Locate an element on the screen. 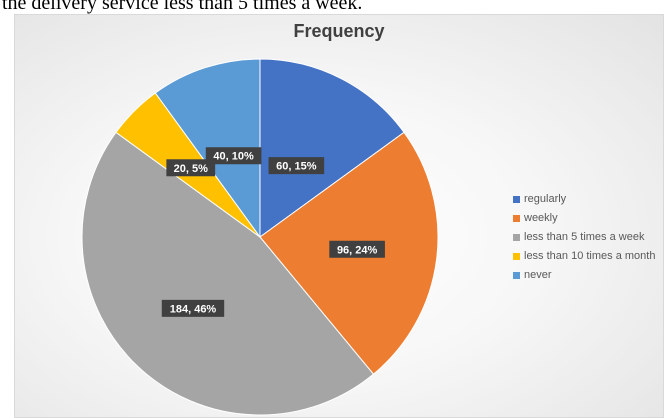 The width and height of the screenshot is (668, 418). legend-item-less-than-10-times-a-month: less than 10 times a month is located at coordinates (584, 256).